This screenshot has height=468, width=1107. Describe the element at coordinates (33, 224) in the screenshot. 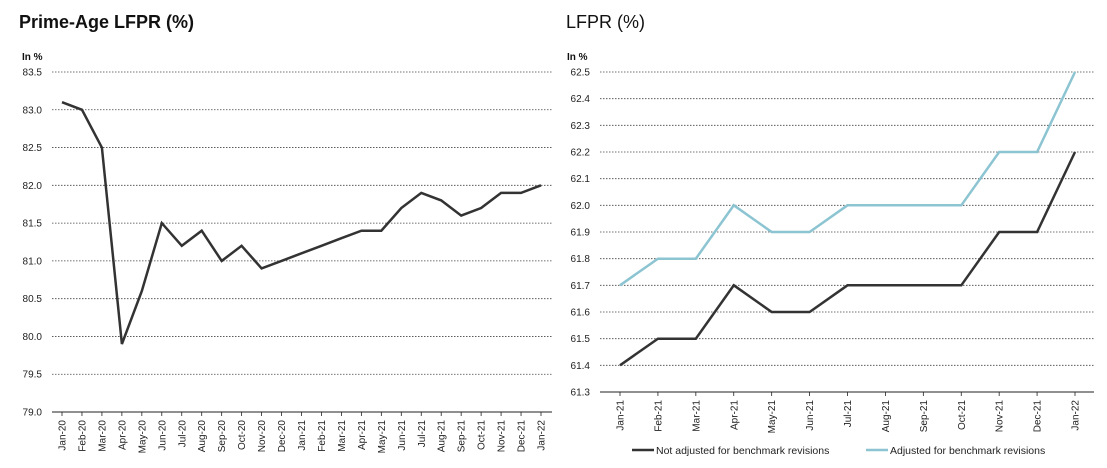

I see `y-tick-label-prime-age: 81.5` at that location.